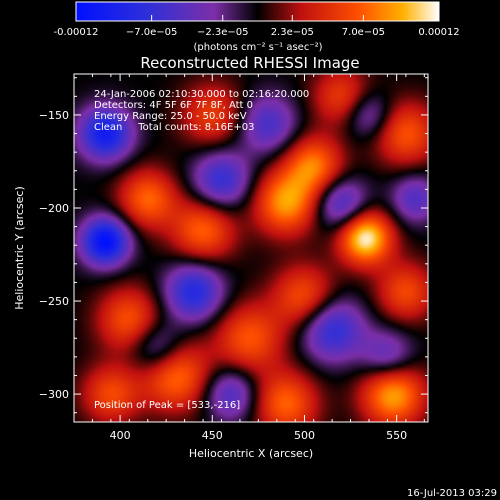  Describe the element at coordinates (54, 394) in the screenshot. I see `y-tick-label: −300` at that location.